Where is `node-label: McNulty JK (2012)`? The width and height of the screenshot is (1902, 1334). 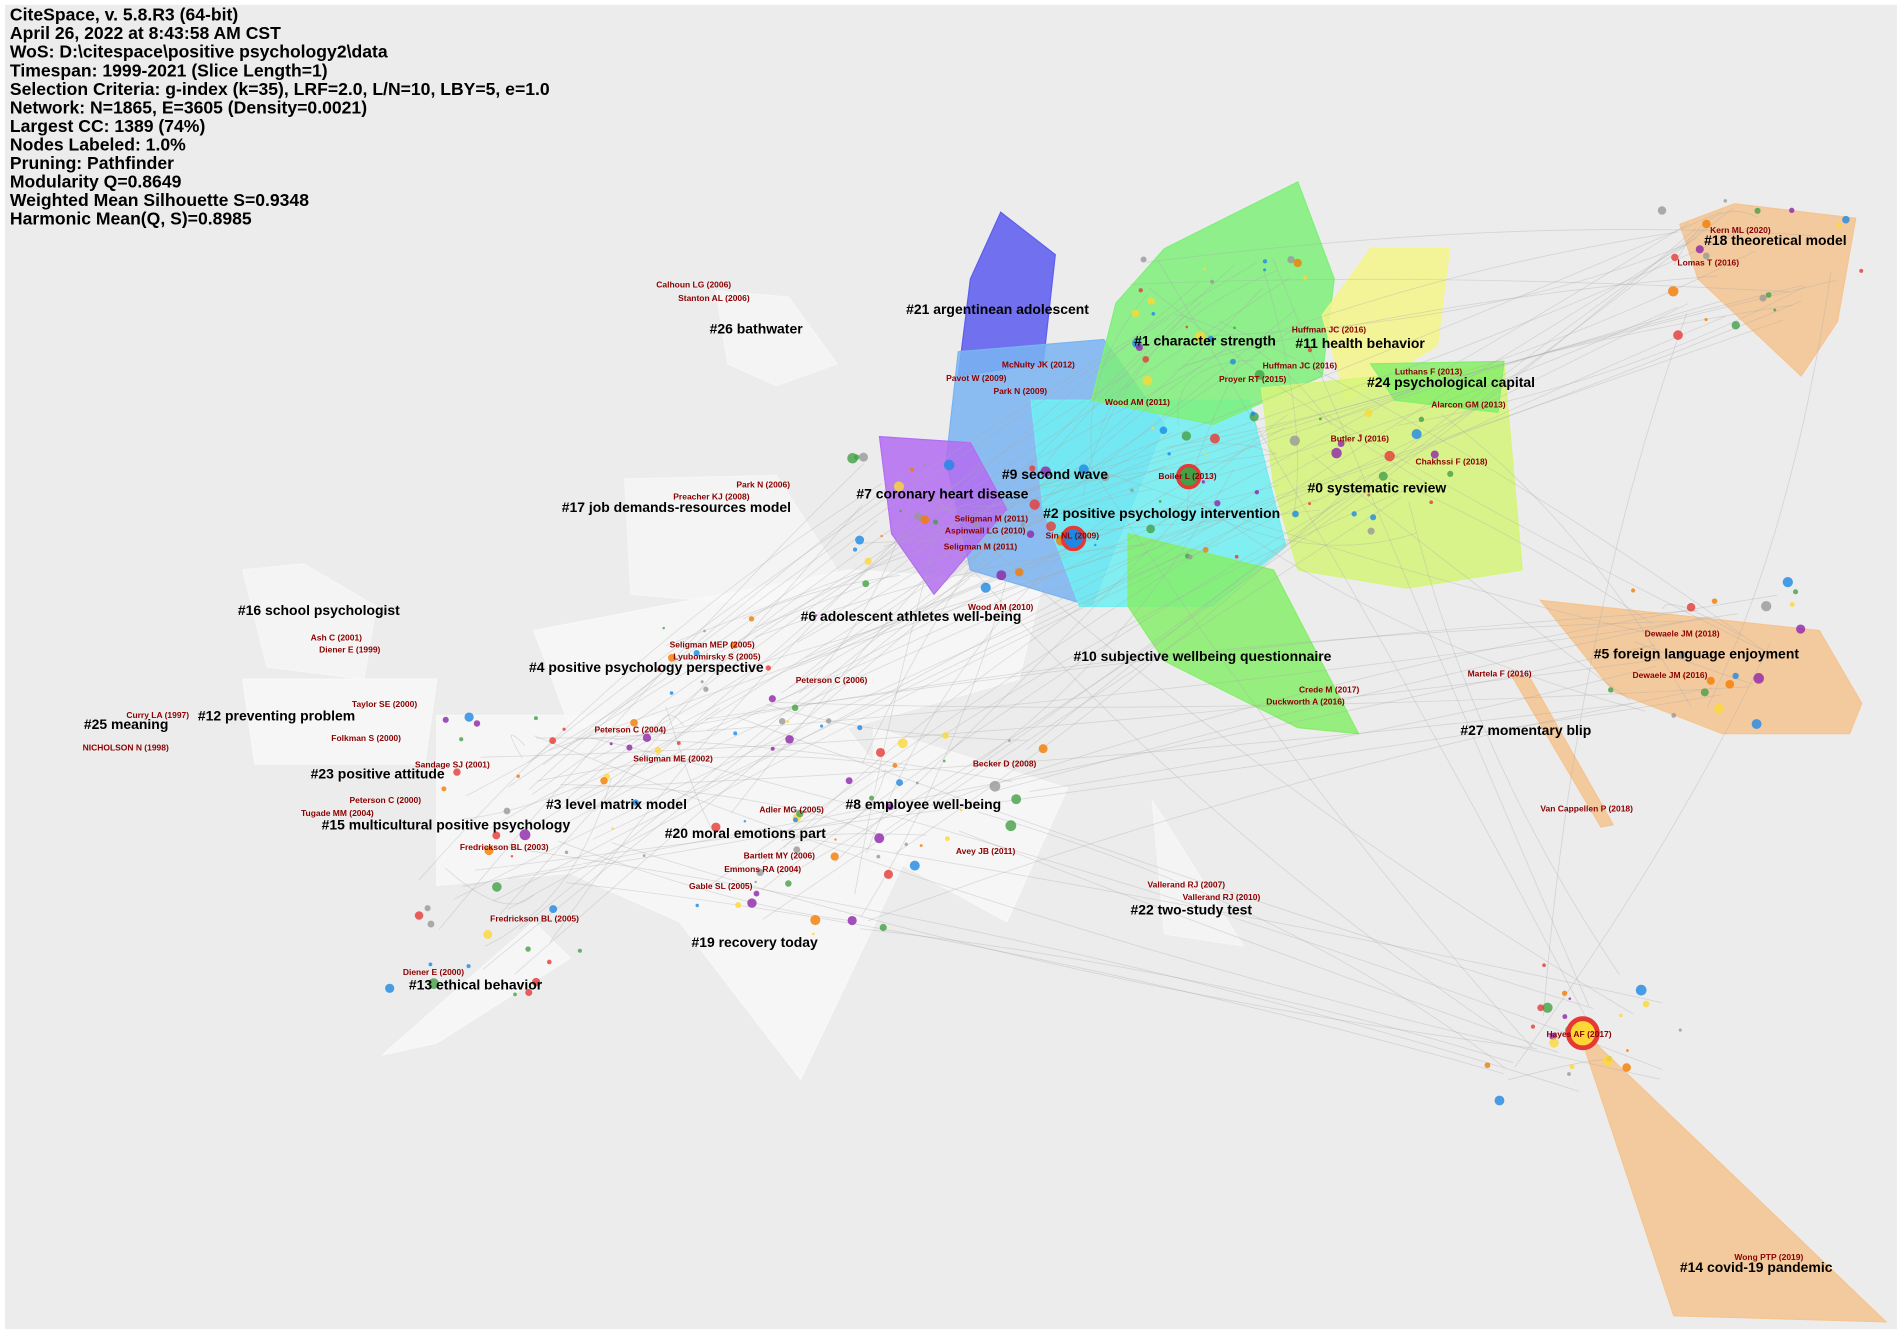 node-label: McNulty JK (2012) is located at coordinates (1038, 364).